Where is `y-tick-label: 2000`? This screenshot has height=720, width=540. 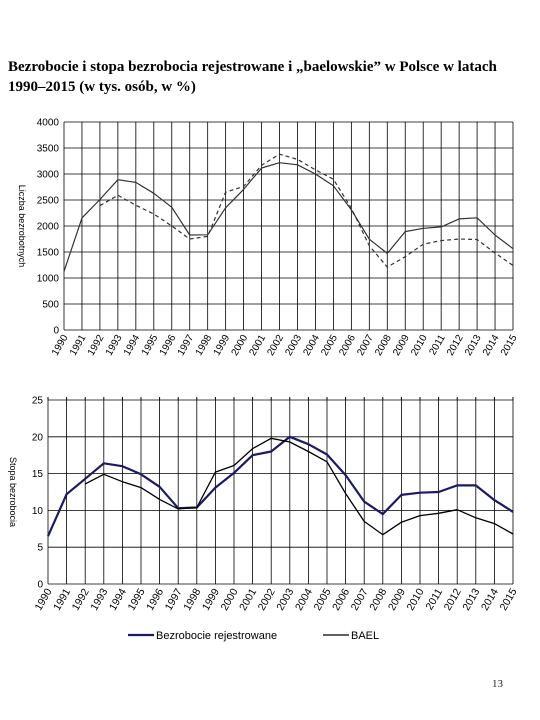
y-tick-label: 2000 is located at coordinates (48, 227).